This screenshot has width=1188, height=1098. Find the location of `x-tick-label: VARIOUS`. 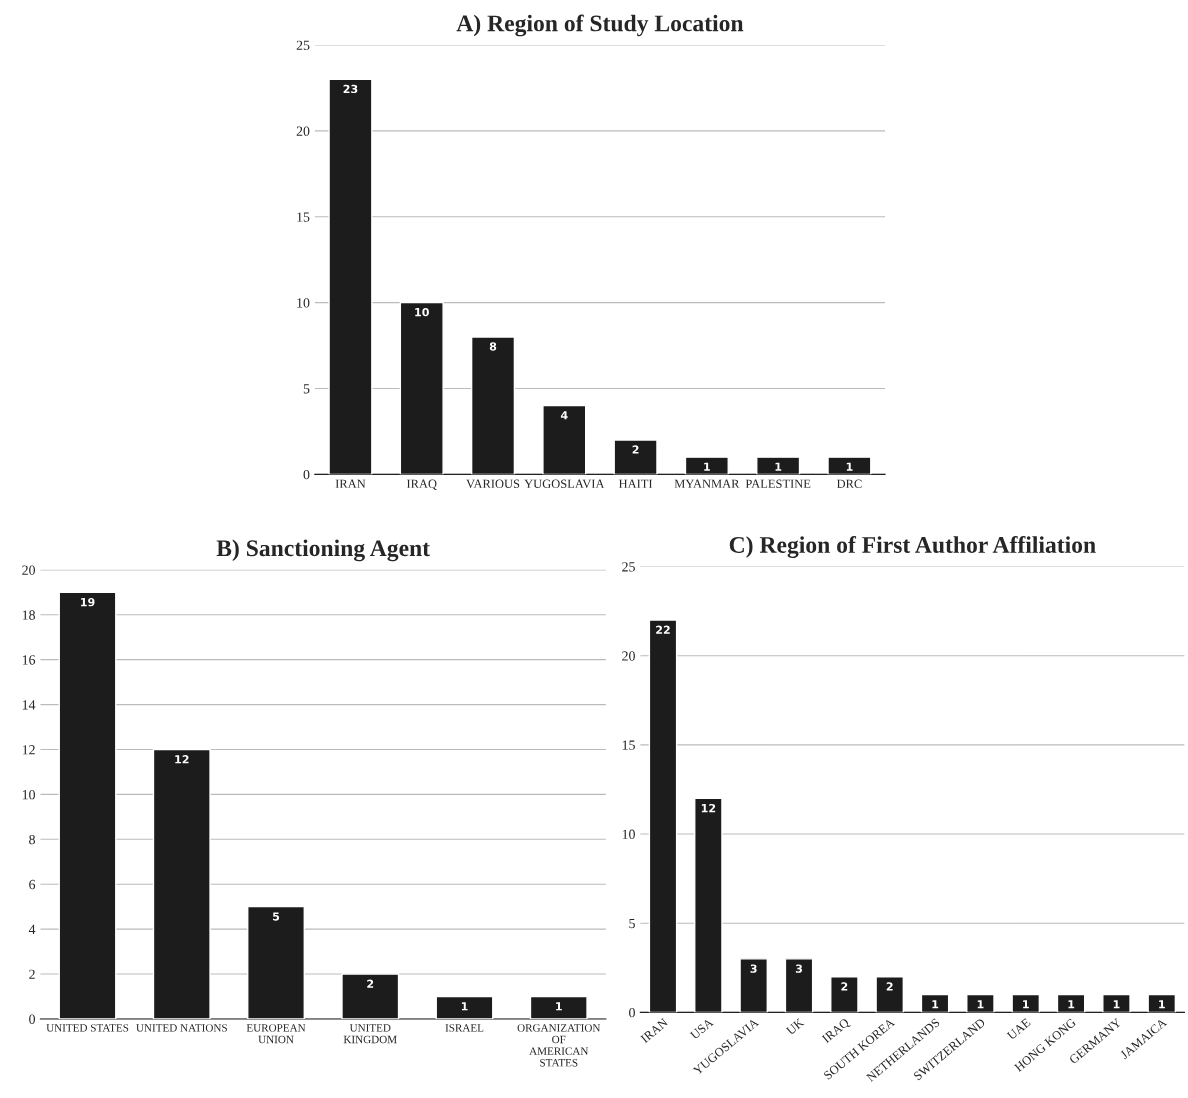

x-tick-label: VARIOUS is located at coordinates (493, 484).